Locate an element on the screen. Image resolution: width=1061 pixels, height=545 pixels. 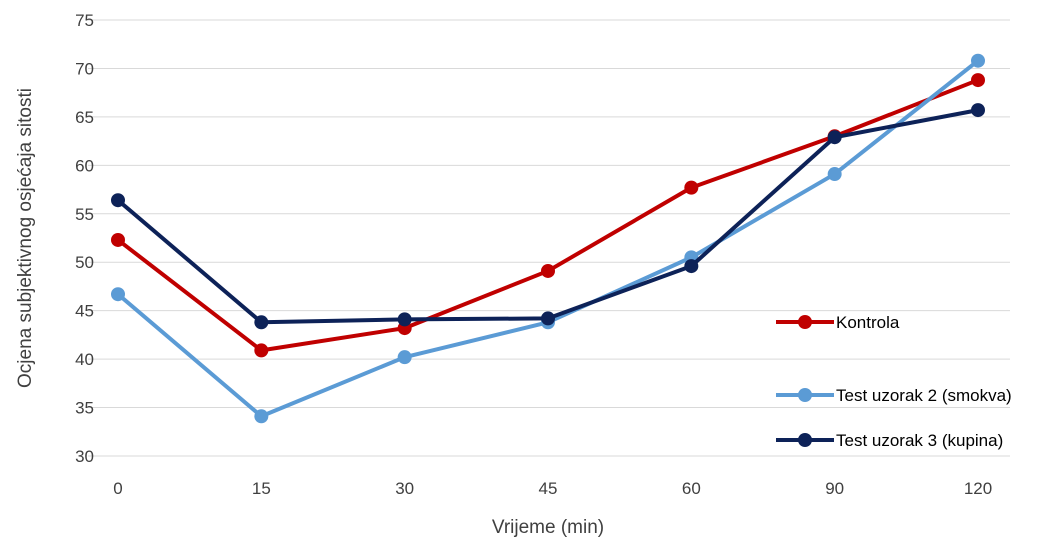
y-tick-label: 65 is located at coordinates (84, 117).